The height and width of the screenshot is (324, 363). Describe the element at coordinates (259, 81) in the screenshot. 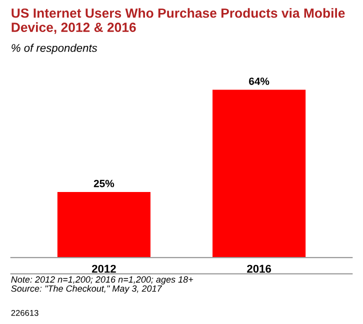

I see `data-label: 64%` at that location.